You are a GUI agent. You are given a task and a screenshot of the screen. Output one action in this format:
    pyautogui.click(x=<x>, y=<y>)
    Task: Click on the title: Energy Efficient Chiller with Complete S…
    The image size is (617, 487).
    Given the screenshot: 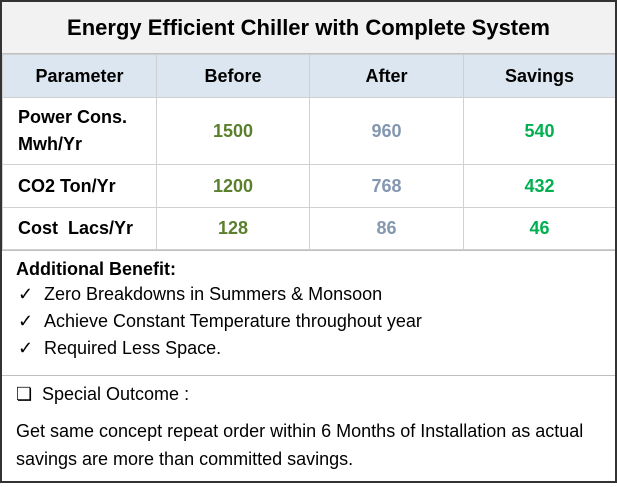 What is the action you would take?
    pyautogui.click(x=308, y=28)
    